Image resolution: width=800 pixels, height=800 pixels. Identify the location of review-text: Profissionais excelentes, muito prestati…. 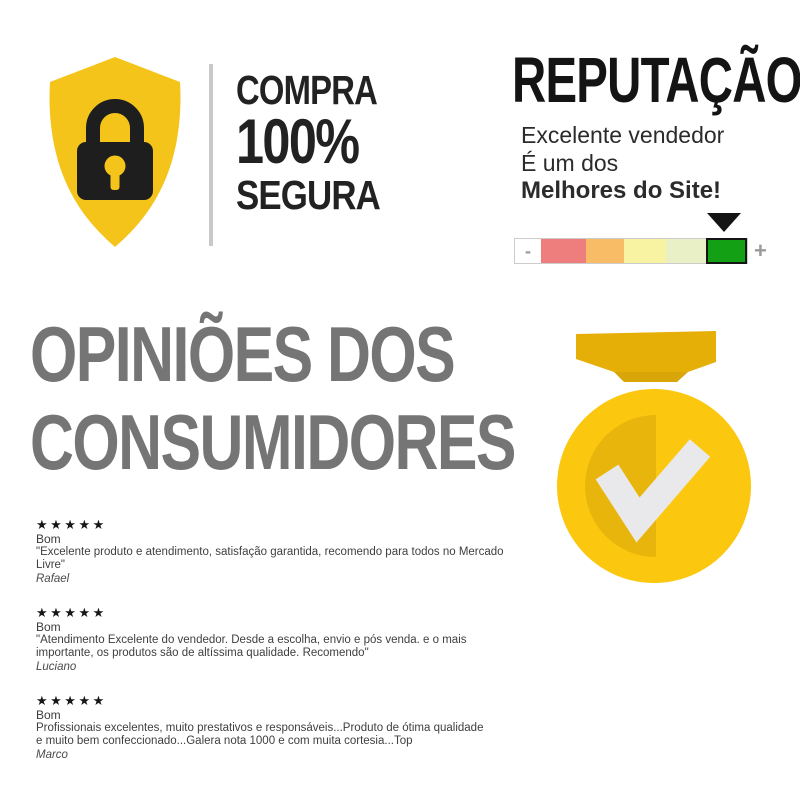
(260, 734).